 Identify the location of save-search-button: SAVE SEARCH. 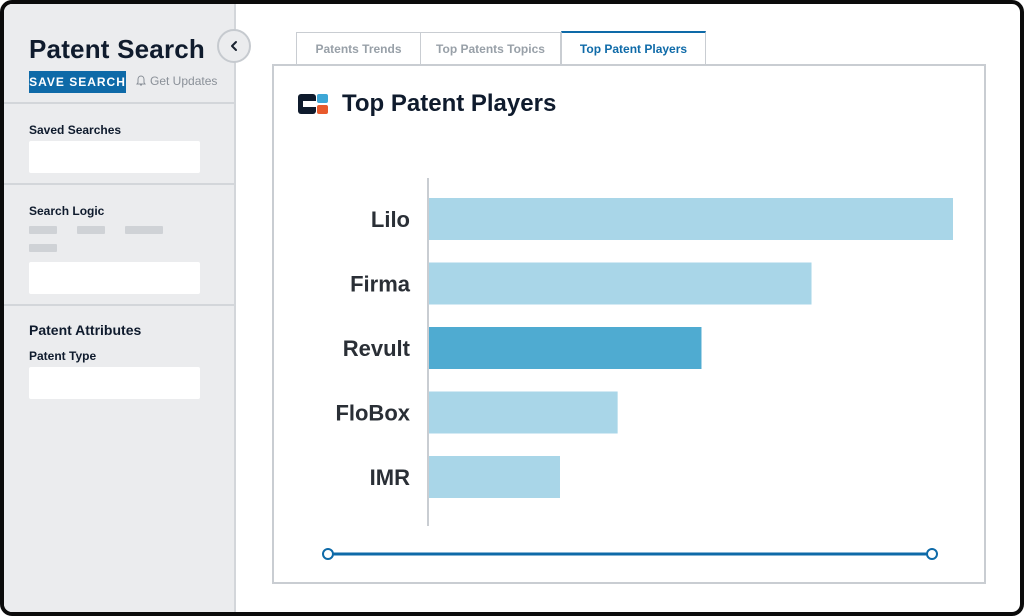
(77, 82).